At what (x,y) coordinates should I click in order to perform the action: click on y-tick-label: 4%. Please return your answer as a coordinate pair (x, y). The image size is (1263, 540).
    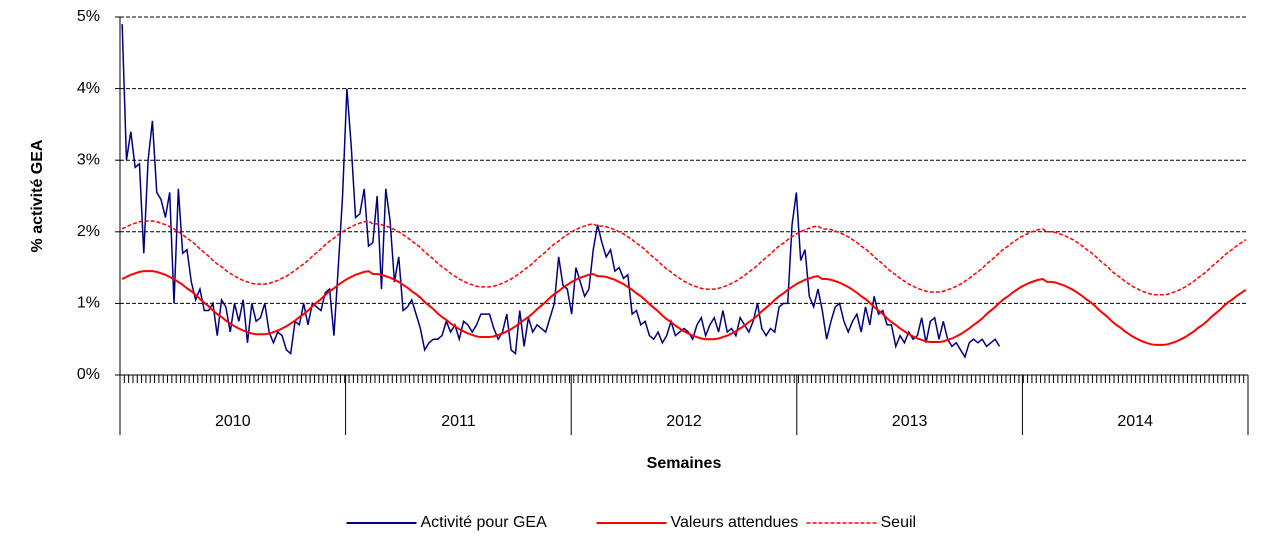
    Looking at the image, I should click on (88, 88).